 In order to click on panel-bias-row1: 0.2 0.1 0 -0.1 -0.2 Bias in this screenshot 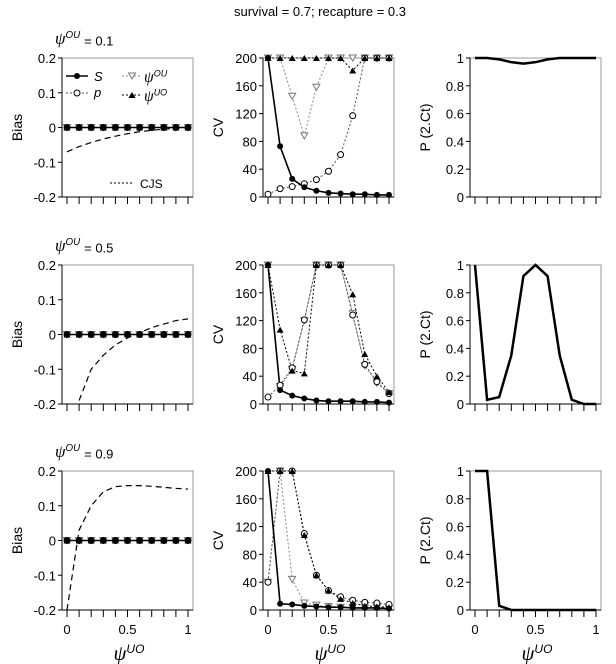, I will do `click(101, 128)`.